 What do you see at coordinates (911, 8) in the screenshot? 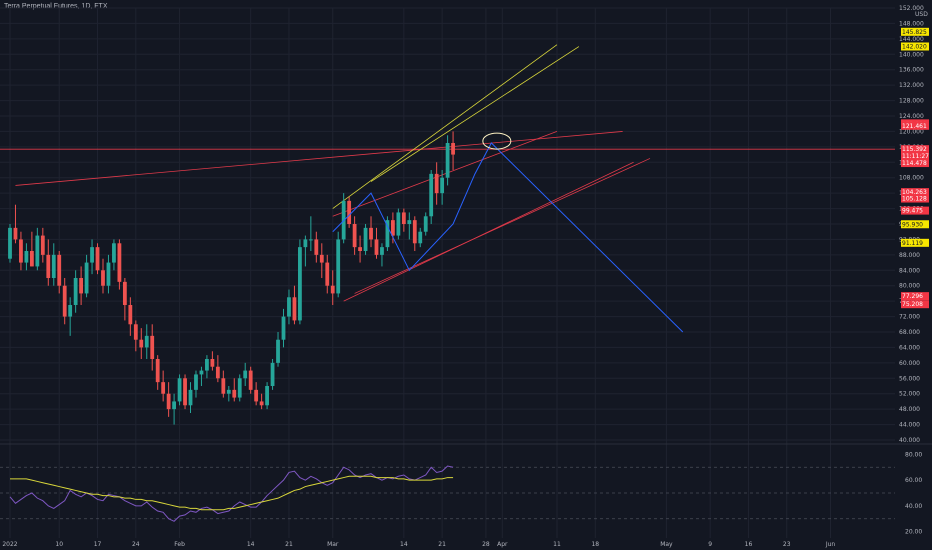
I see `price-tick-label: 152.000` at bounding box center [911, 8].